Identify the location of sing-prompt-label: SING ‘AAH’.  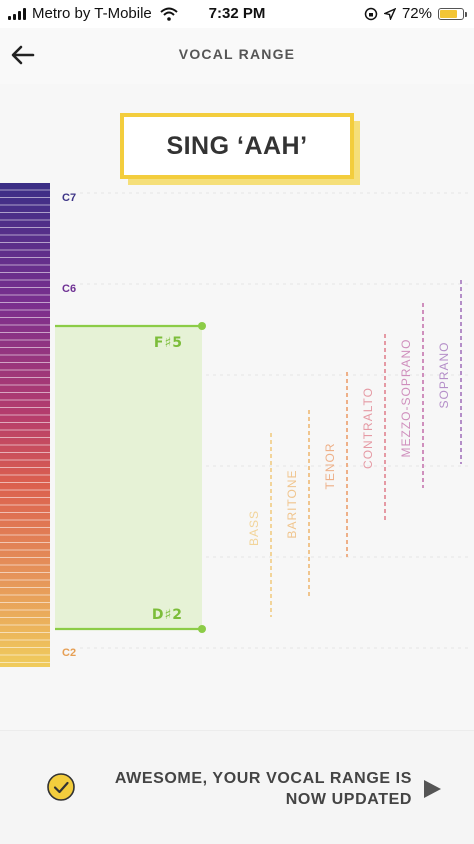
(237, 145).